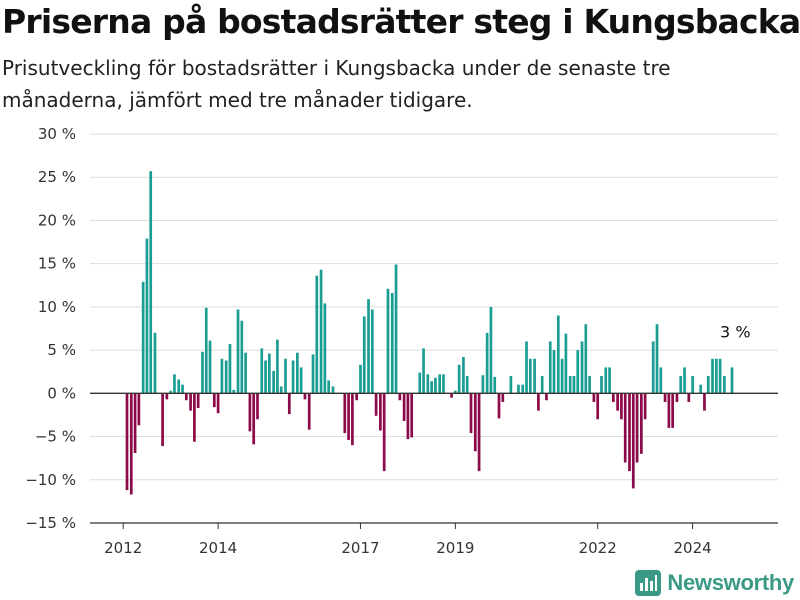 The width and height of the screenshot is (800, 600). Describe the element at coordinates (218, 548) in the screenshot. I see `x-tick-label: 2014` at that location.